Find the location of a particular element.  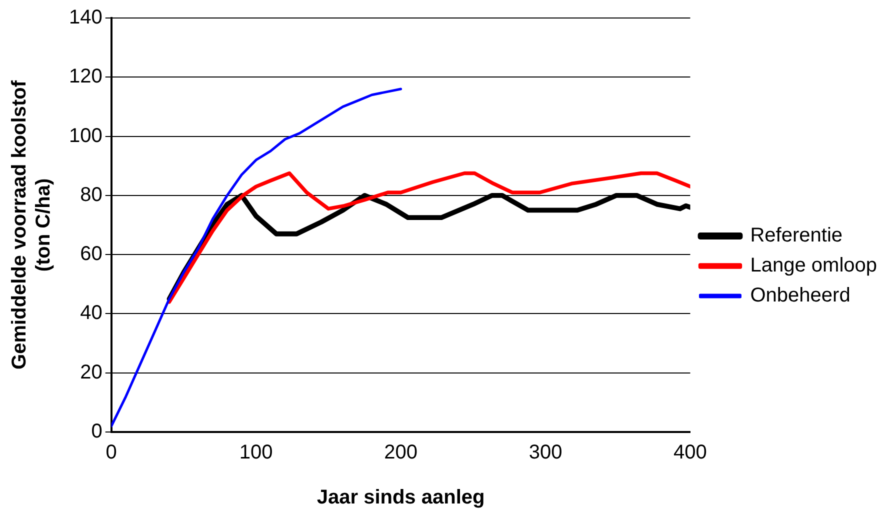

x-tick-label: 200 is located at coordinates (401, 453).